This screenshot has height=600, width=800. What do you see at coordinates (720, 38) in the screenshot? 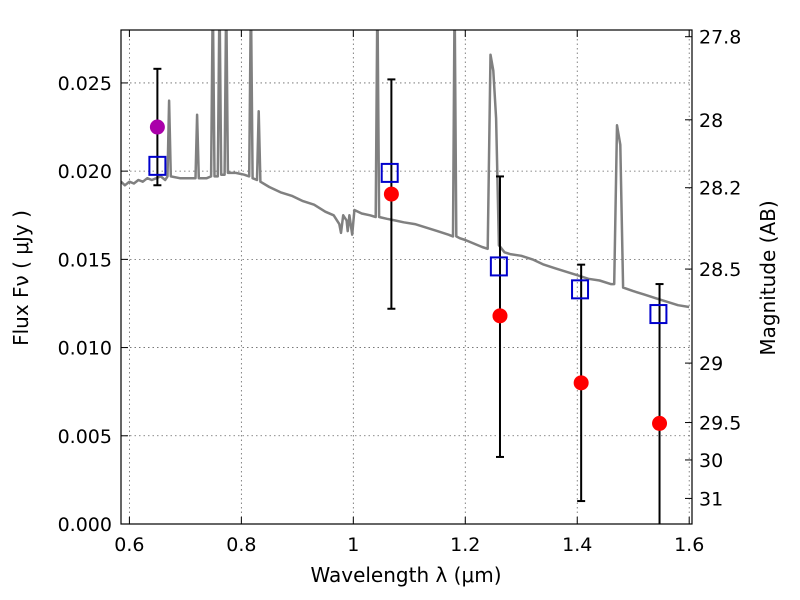
I see `right-tick-label: 27.8` at bounding box center [720, 38].